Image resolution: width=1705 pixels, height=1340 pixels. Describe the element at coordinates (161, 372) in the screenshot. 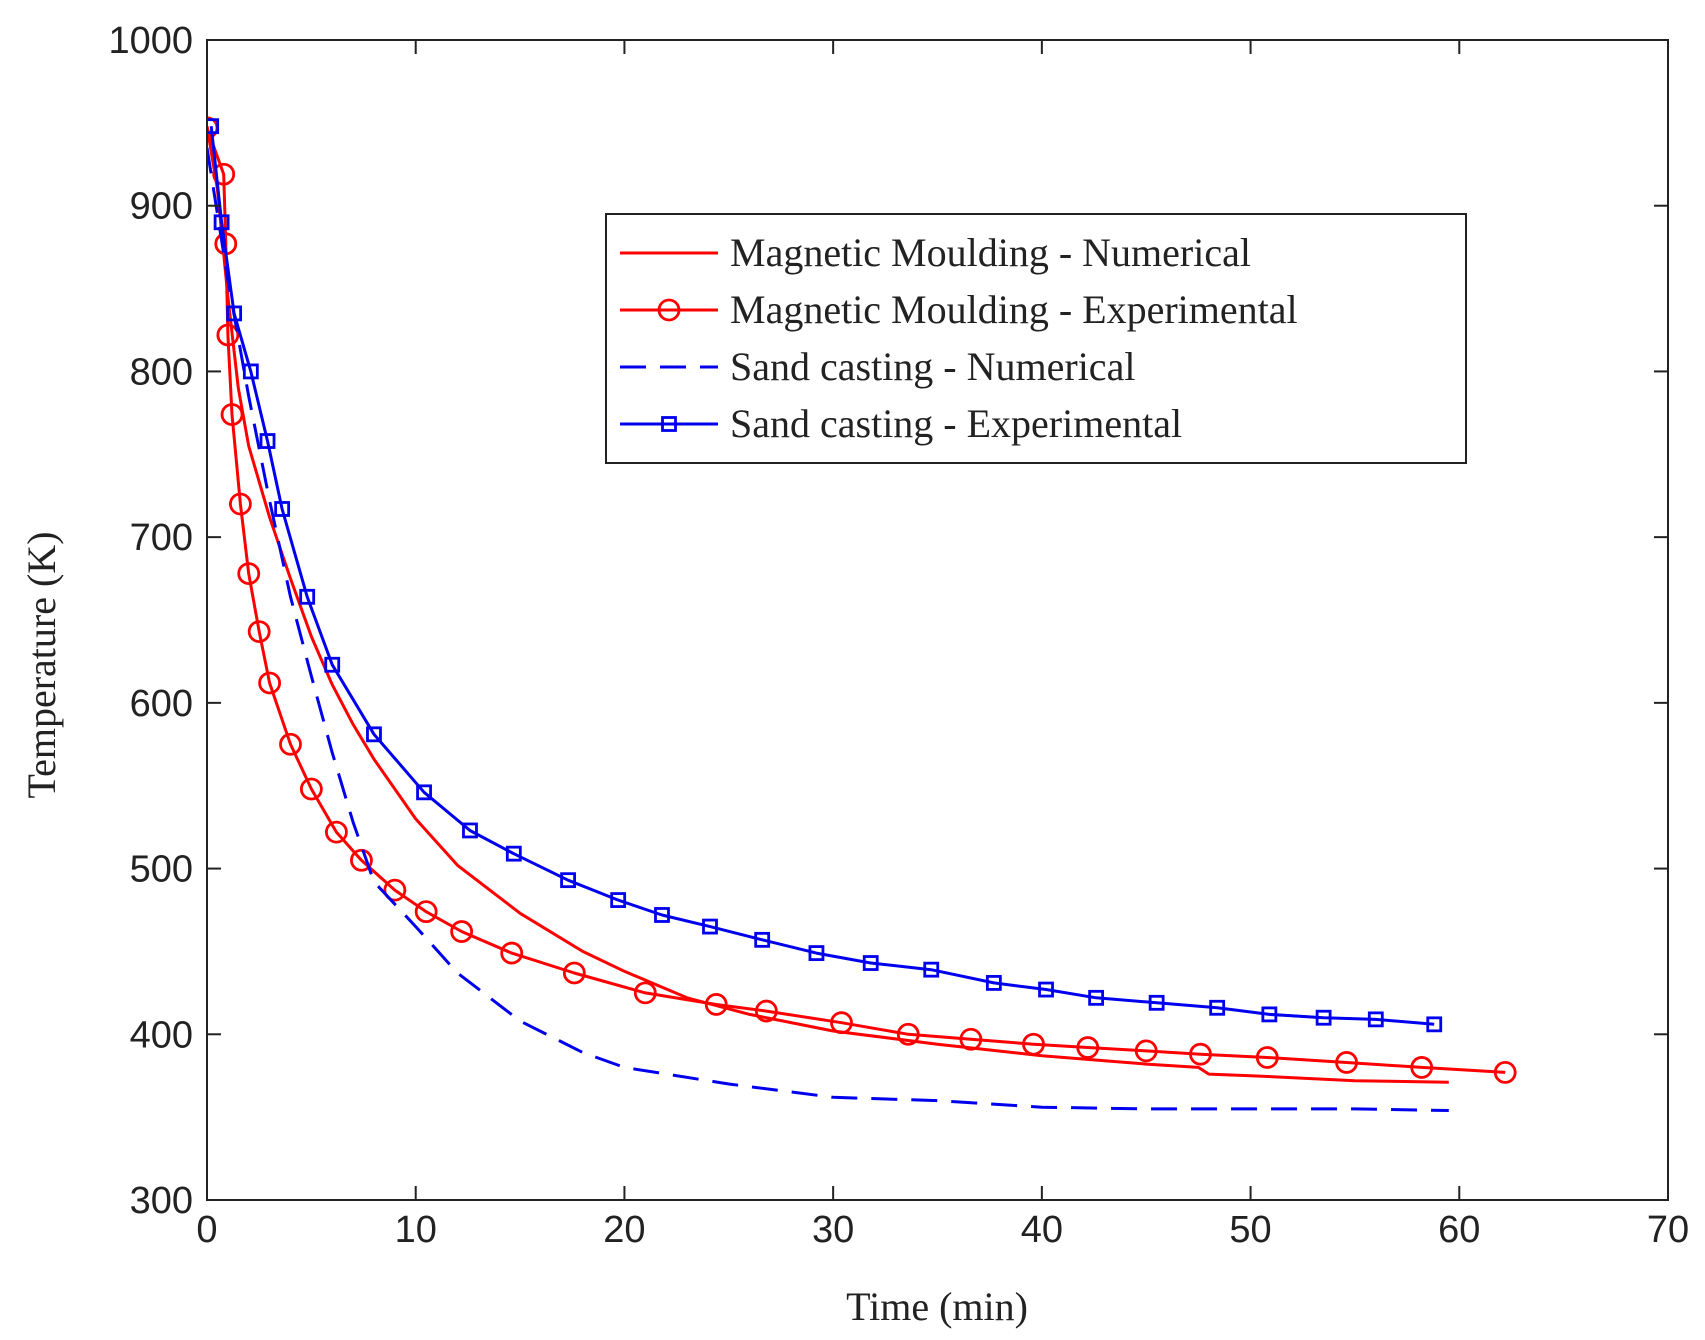

I see `y-tick-label: 800` at that location.